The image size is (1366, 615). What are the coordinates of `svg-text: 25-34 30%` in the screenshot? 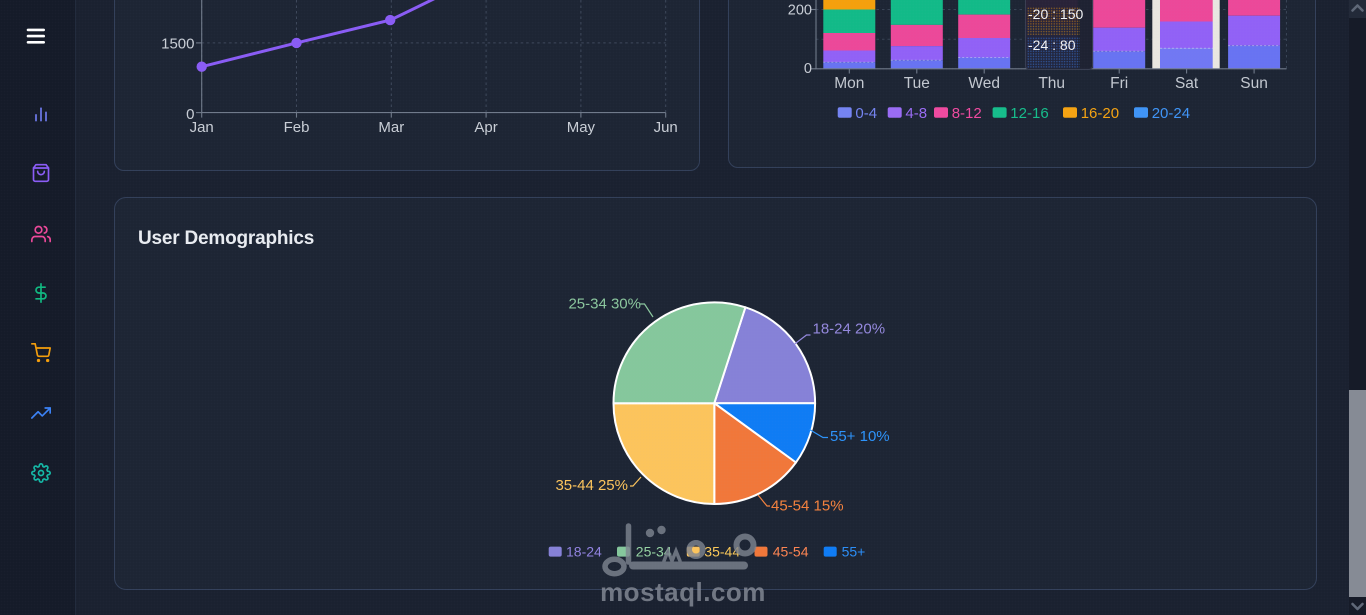 It's located at (604, 304).